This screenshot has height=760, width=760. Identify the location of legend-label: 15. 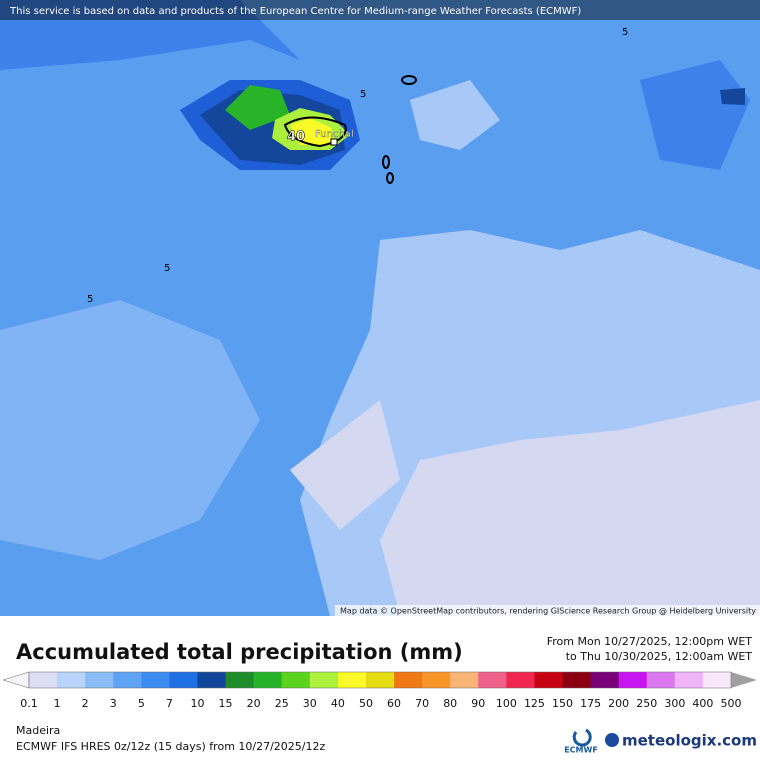
(226, 703).